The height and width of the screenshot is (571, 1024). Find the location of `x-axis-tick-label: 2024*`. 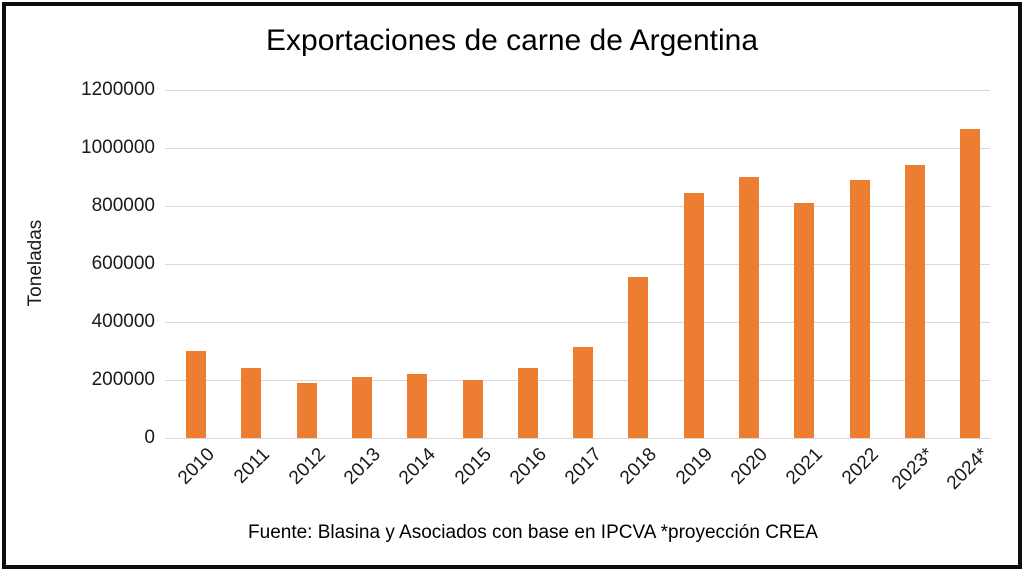

x-axis-tick-label: 2024* is located at coordinates (983, 469).